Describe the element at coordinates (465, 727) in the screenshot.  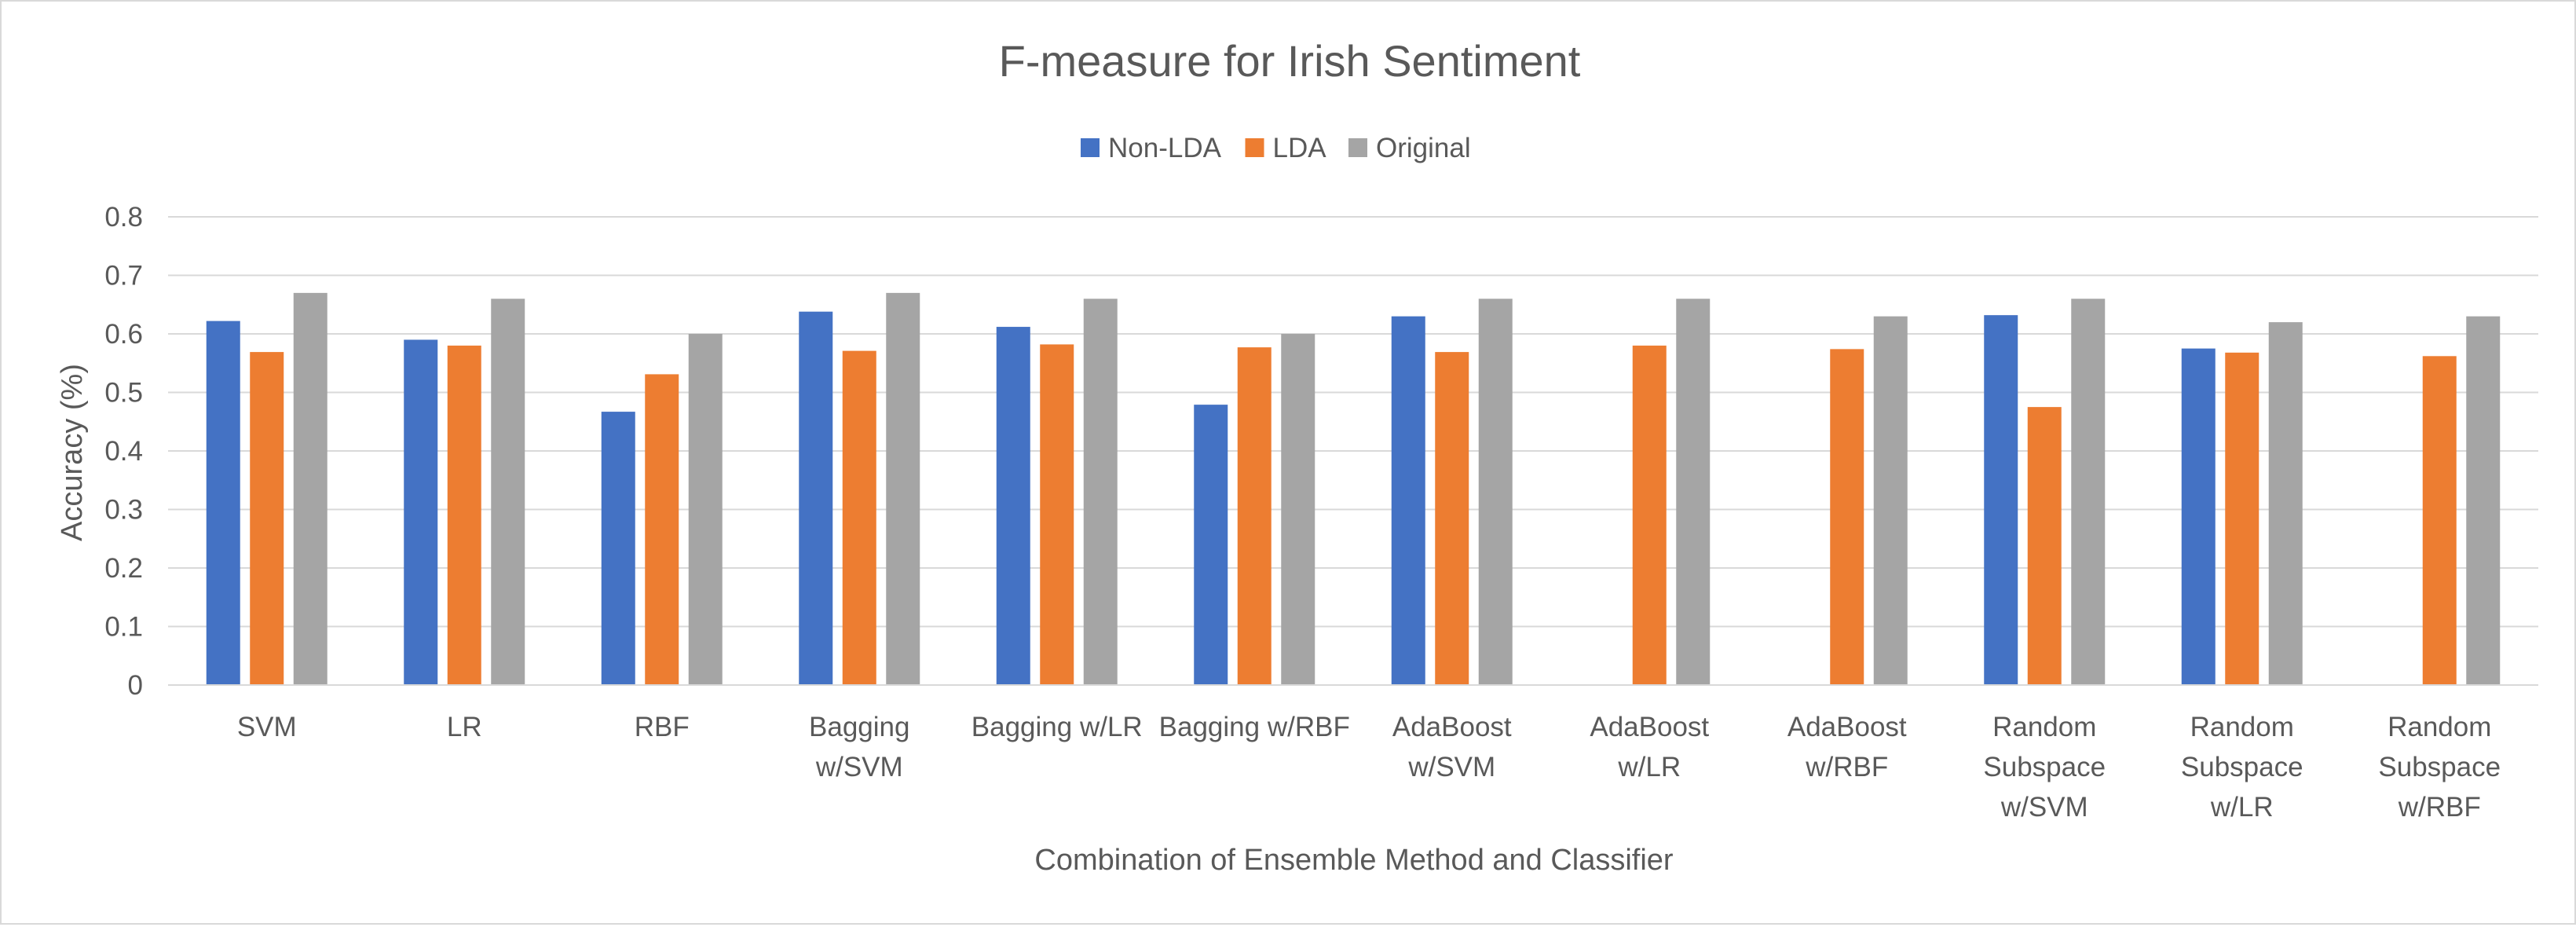
I see `x-category-label: LR` at that location.